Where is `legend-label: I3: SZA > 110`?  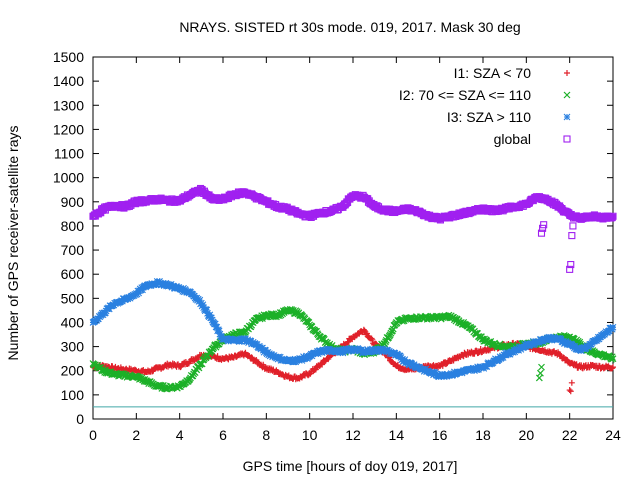 legend-label: I3: SZA > 110 is located at coordinates (489, 117).